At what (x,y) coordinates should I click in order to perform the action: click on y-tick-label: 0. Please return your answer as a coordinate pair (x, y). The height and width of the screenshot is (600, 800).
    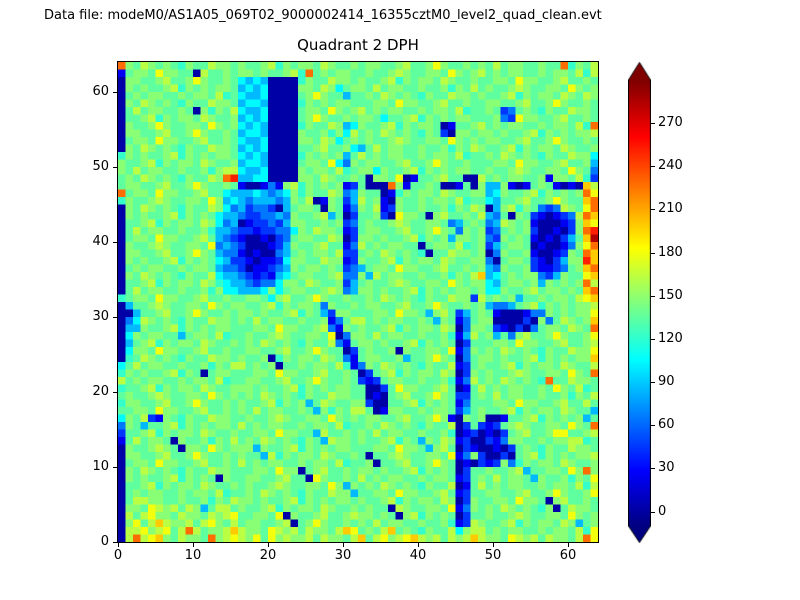
    Looking at the image, I should click on (104, 541).